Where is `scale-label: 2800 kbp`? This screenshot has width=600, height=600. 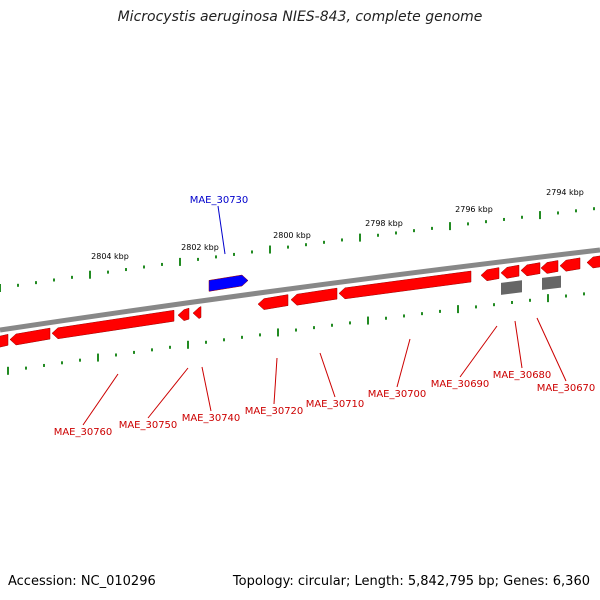 scale-label: 2800 kbp is located at coordinates (292, 235).